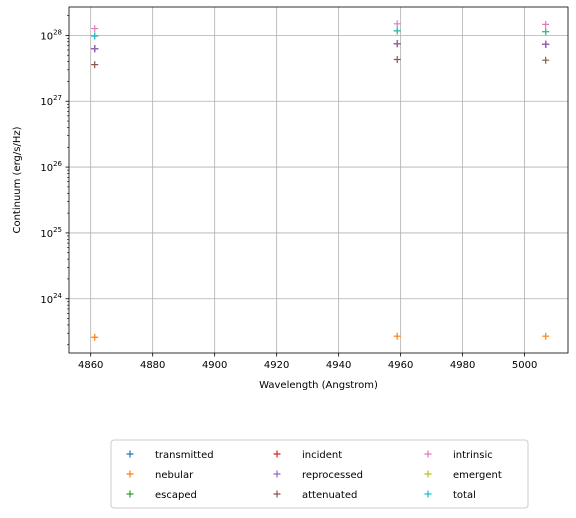  What do you see at coordinates (318, 385) in the screenshot?
I see `x-axis-label: Wavelength (Angstrom)` at bounding box center [318, 385].